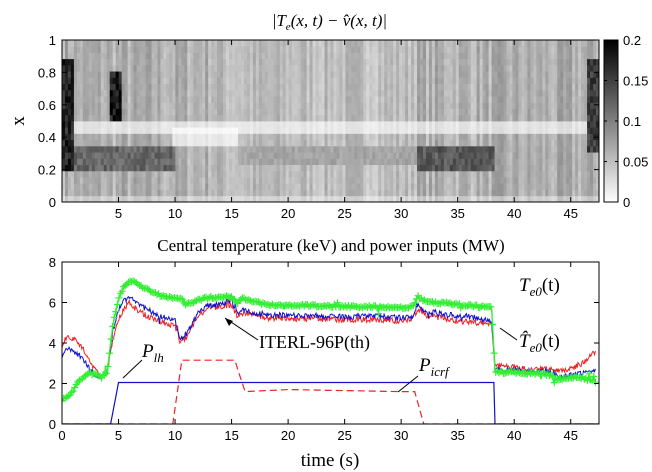 The image size is (652, 472). I want to click on arrow-picrf, so click(408, 384).